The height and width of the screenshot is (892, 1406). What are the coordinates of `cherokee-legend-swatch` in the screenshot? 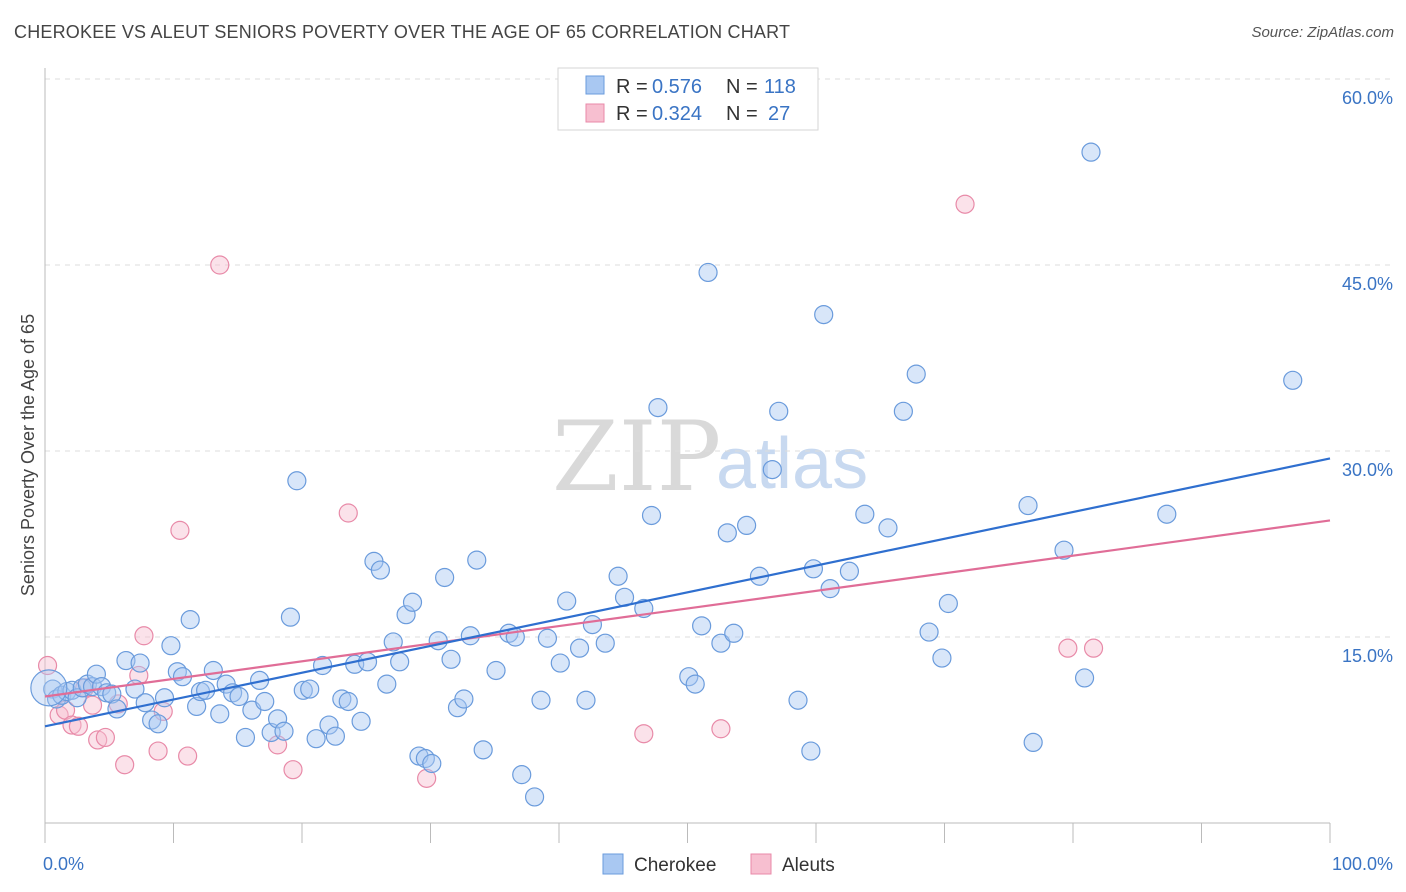 It's located at (595, 85).